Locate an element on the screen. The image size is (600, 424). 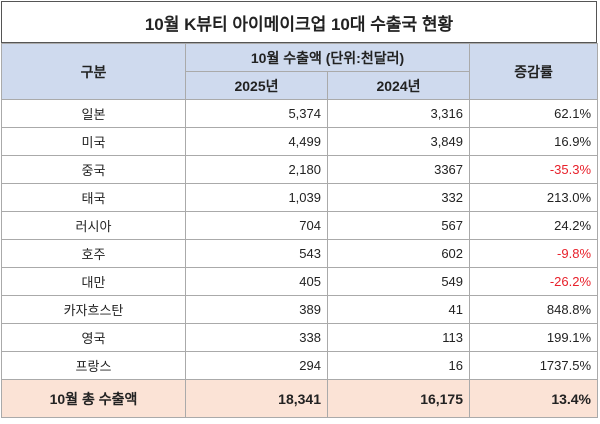
data-row: 영국 338 113 199.1% is located at coordinates (300, 337).